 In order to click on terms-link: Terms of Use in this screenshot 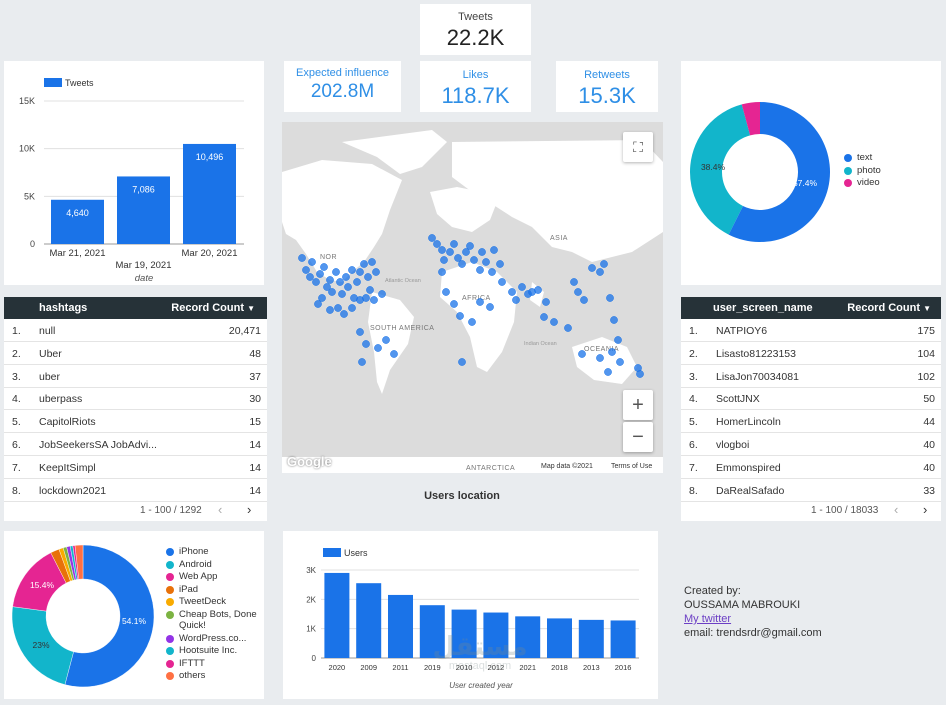, I will do `click(632, 466)`.